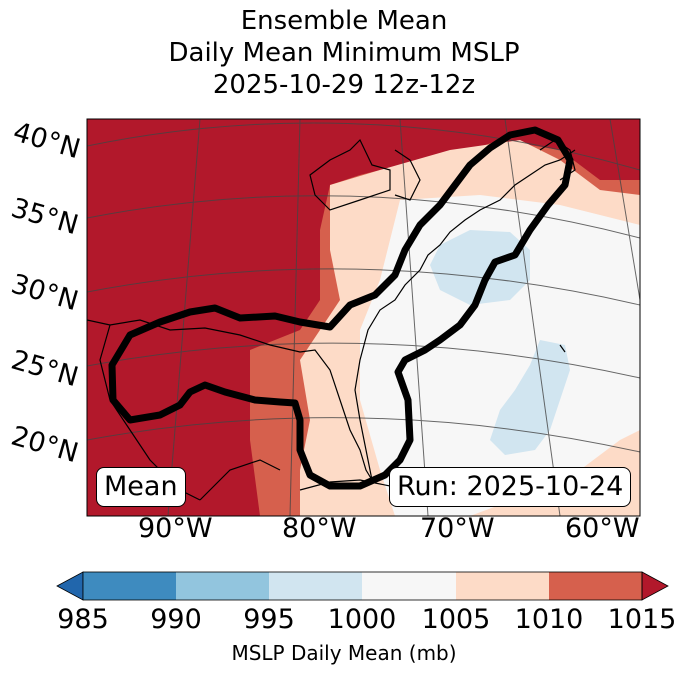  Describe the element at coordinates (457, 528) in the screenshot. I see `lon-label-70w: 70°W` at that location.